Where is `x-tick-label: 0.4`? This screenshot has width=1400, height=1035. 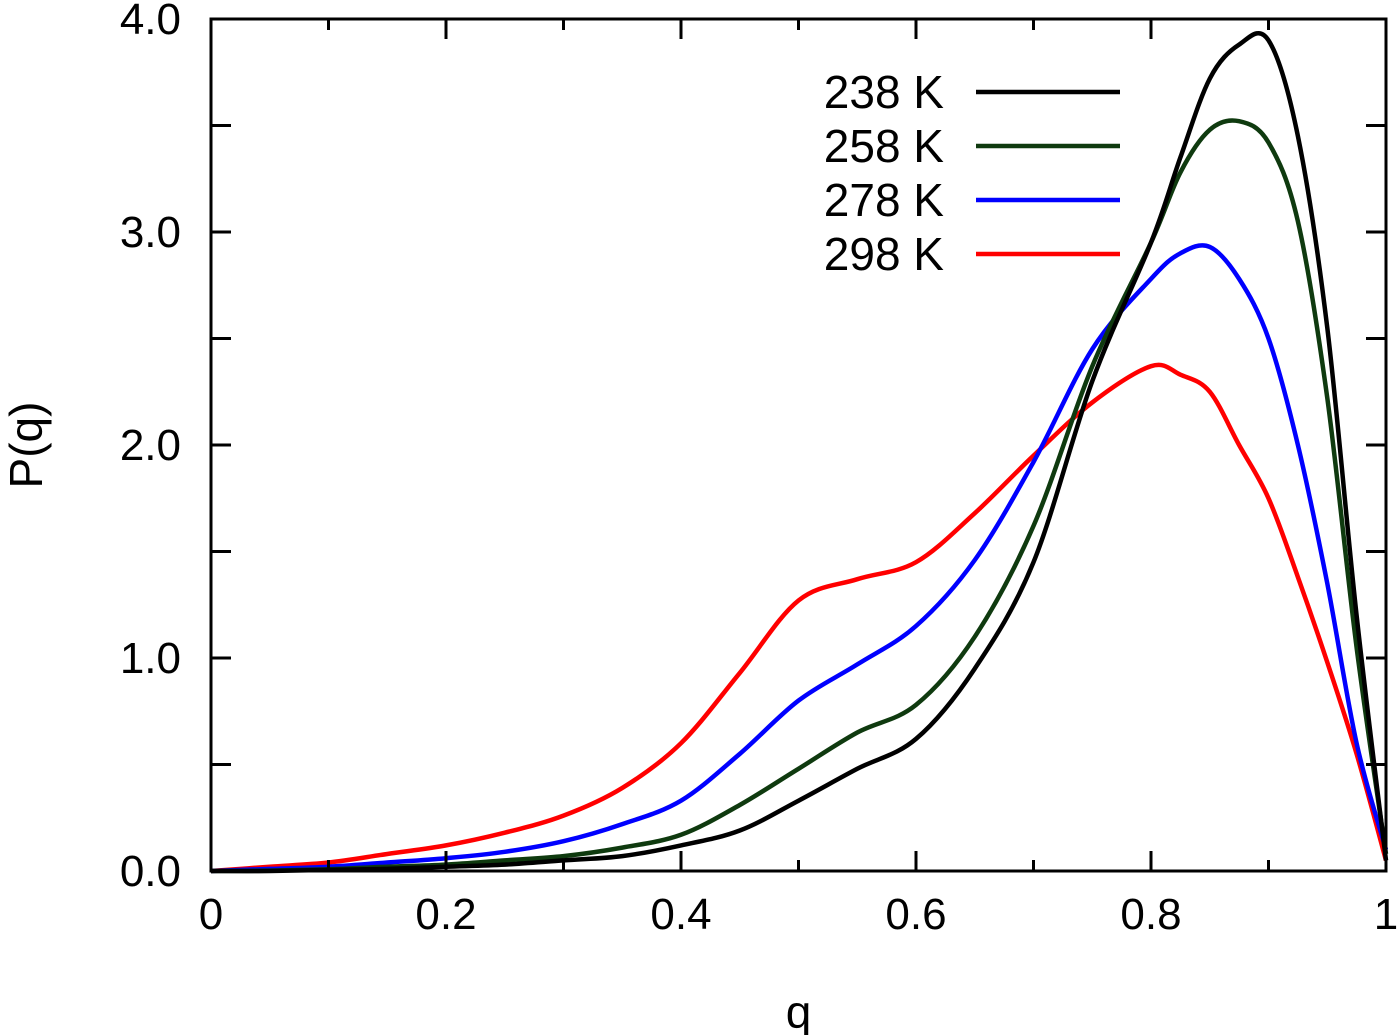
x-tick-label: 0.4 is located at coordinates (680, 914).